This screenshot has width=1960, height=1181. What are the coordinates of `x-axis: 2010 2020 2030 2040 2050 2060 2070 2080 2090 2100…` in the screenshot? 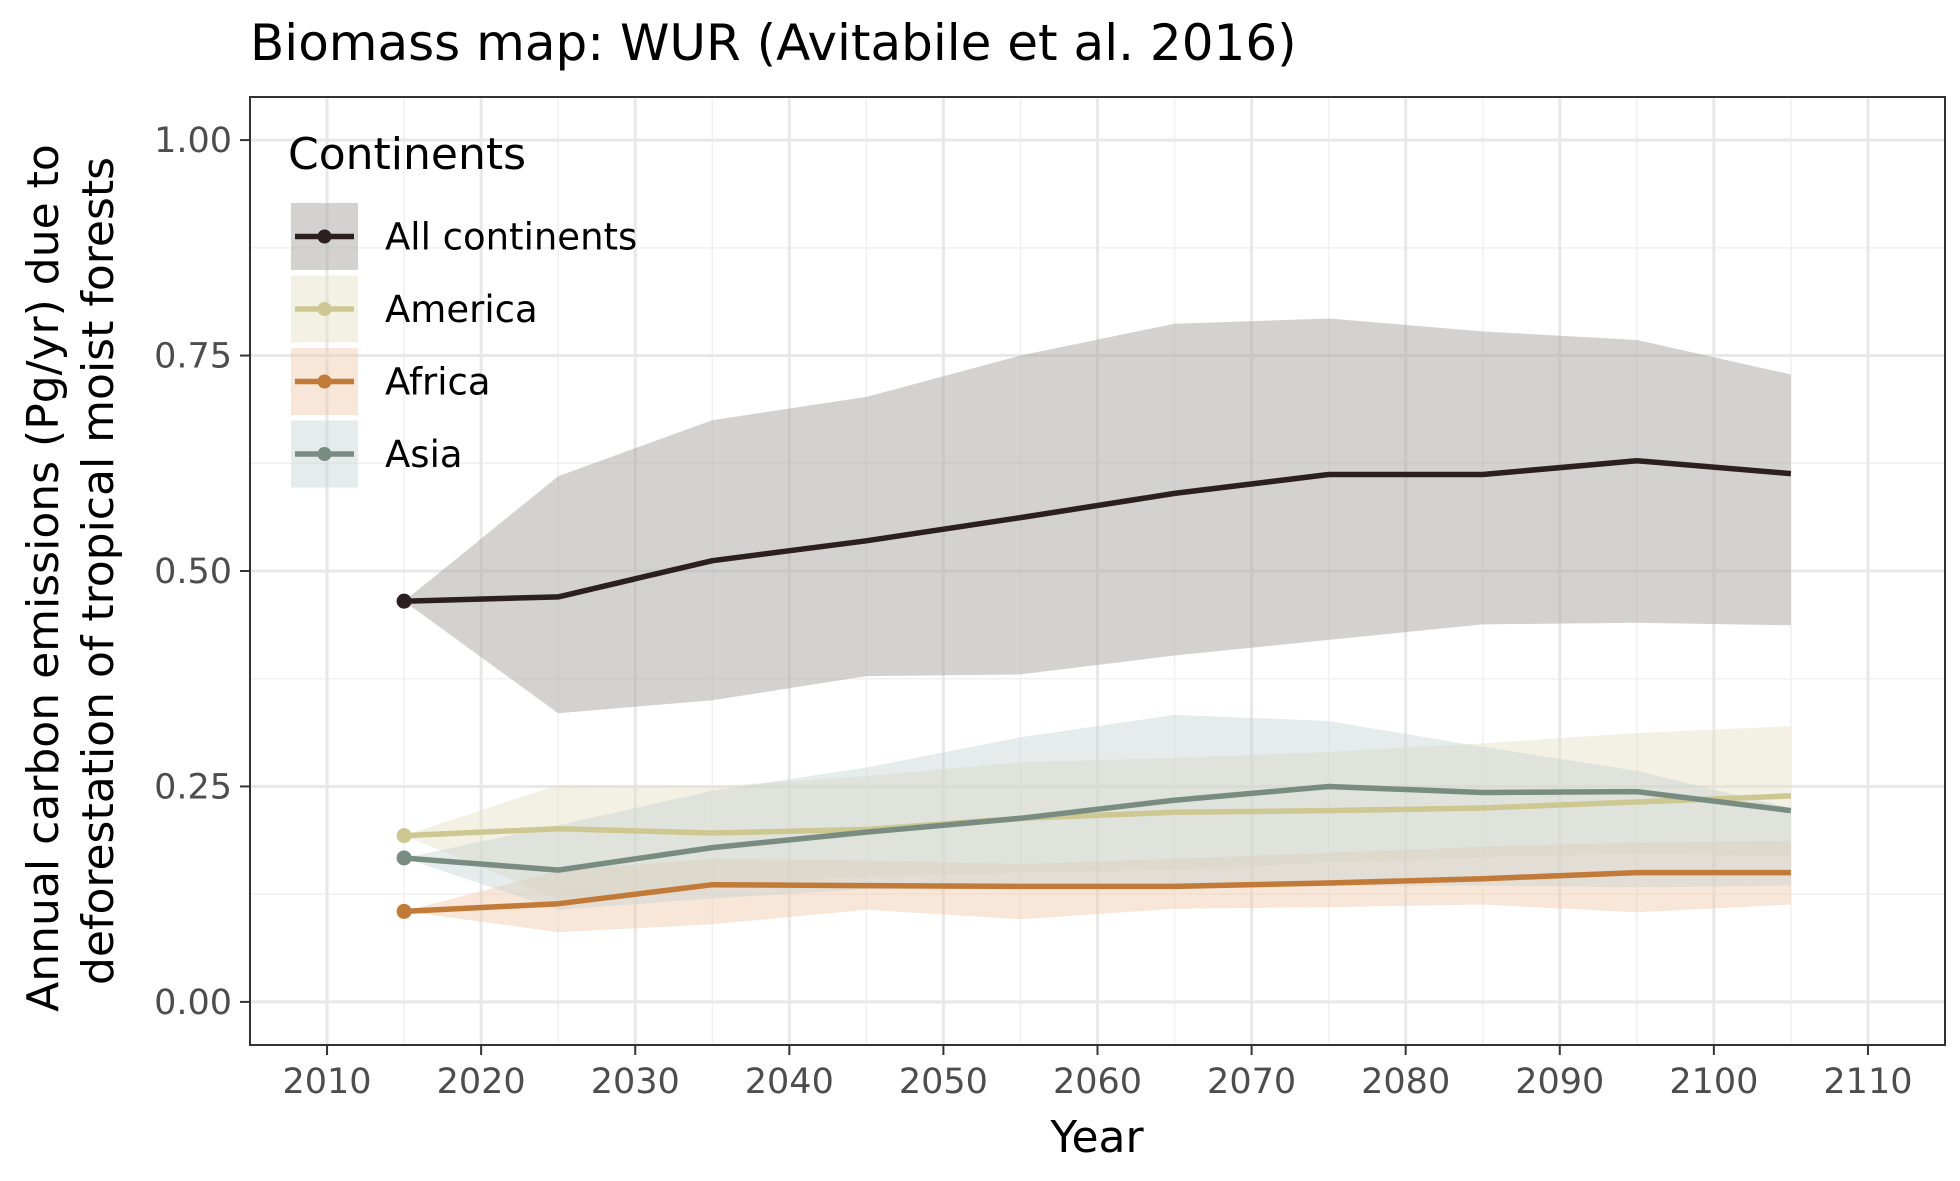 It's located at (1097, 1073).